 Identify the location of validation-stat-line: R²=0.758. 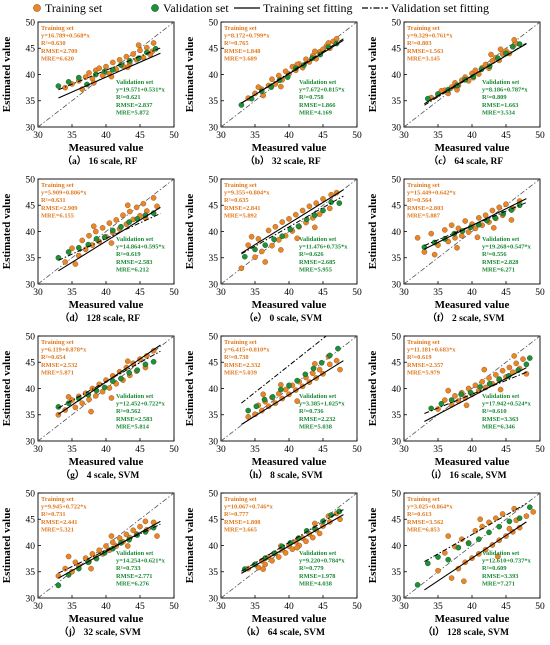
(311, 97).